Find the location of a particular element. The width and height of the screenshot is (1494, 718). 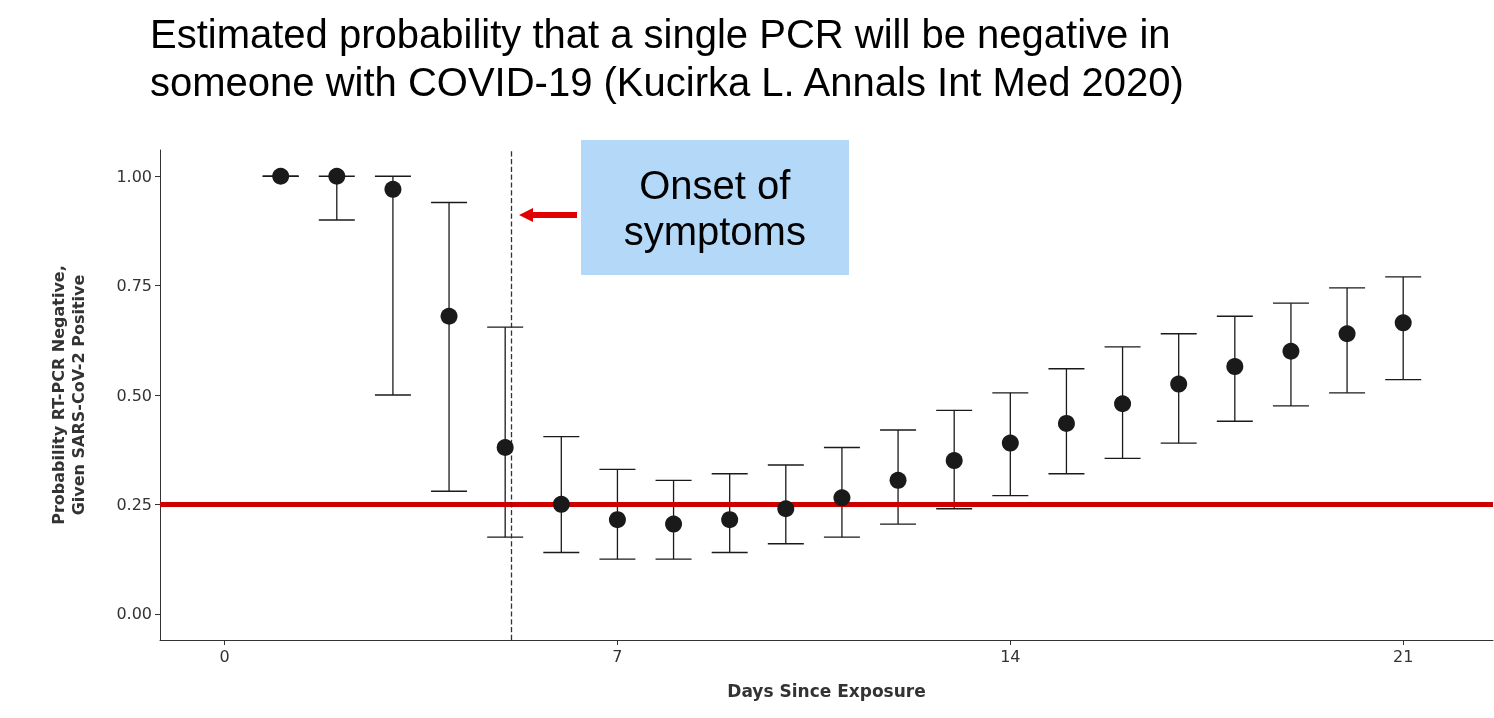

ref-line-label: Onset of symptoms is located at coordinates (714, 207).